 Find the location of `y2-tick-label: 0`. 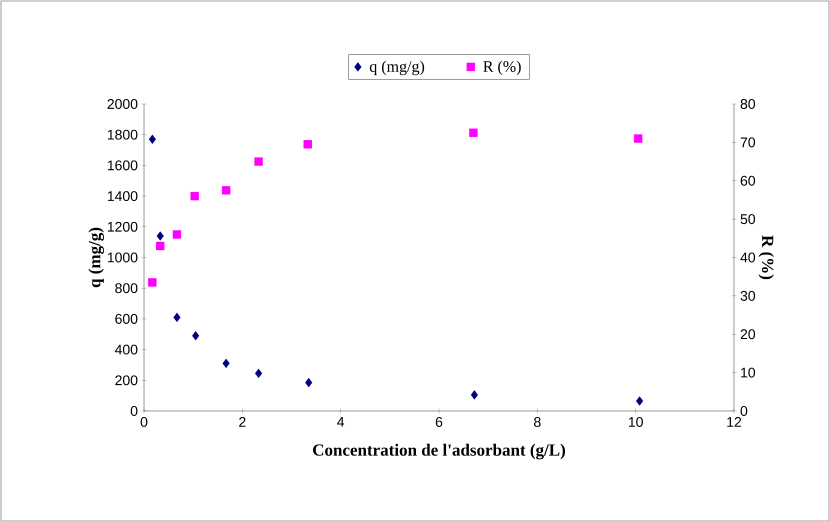

y2-tick-label: 0 is located at coordinates (744, 411).